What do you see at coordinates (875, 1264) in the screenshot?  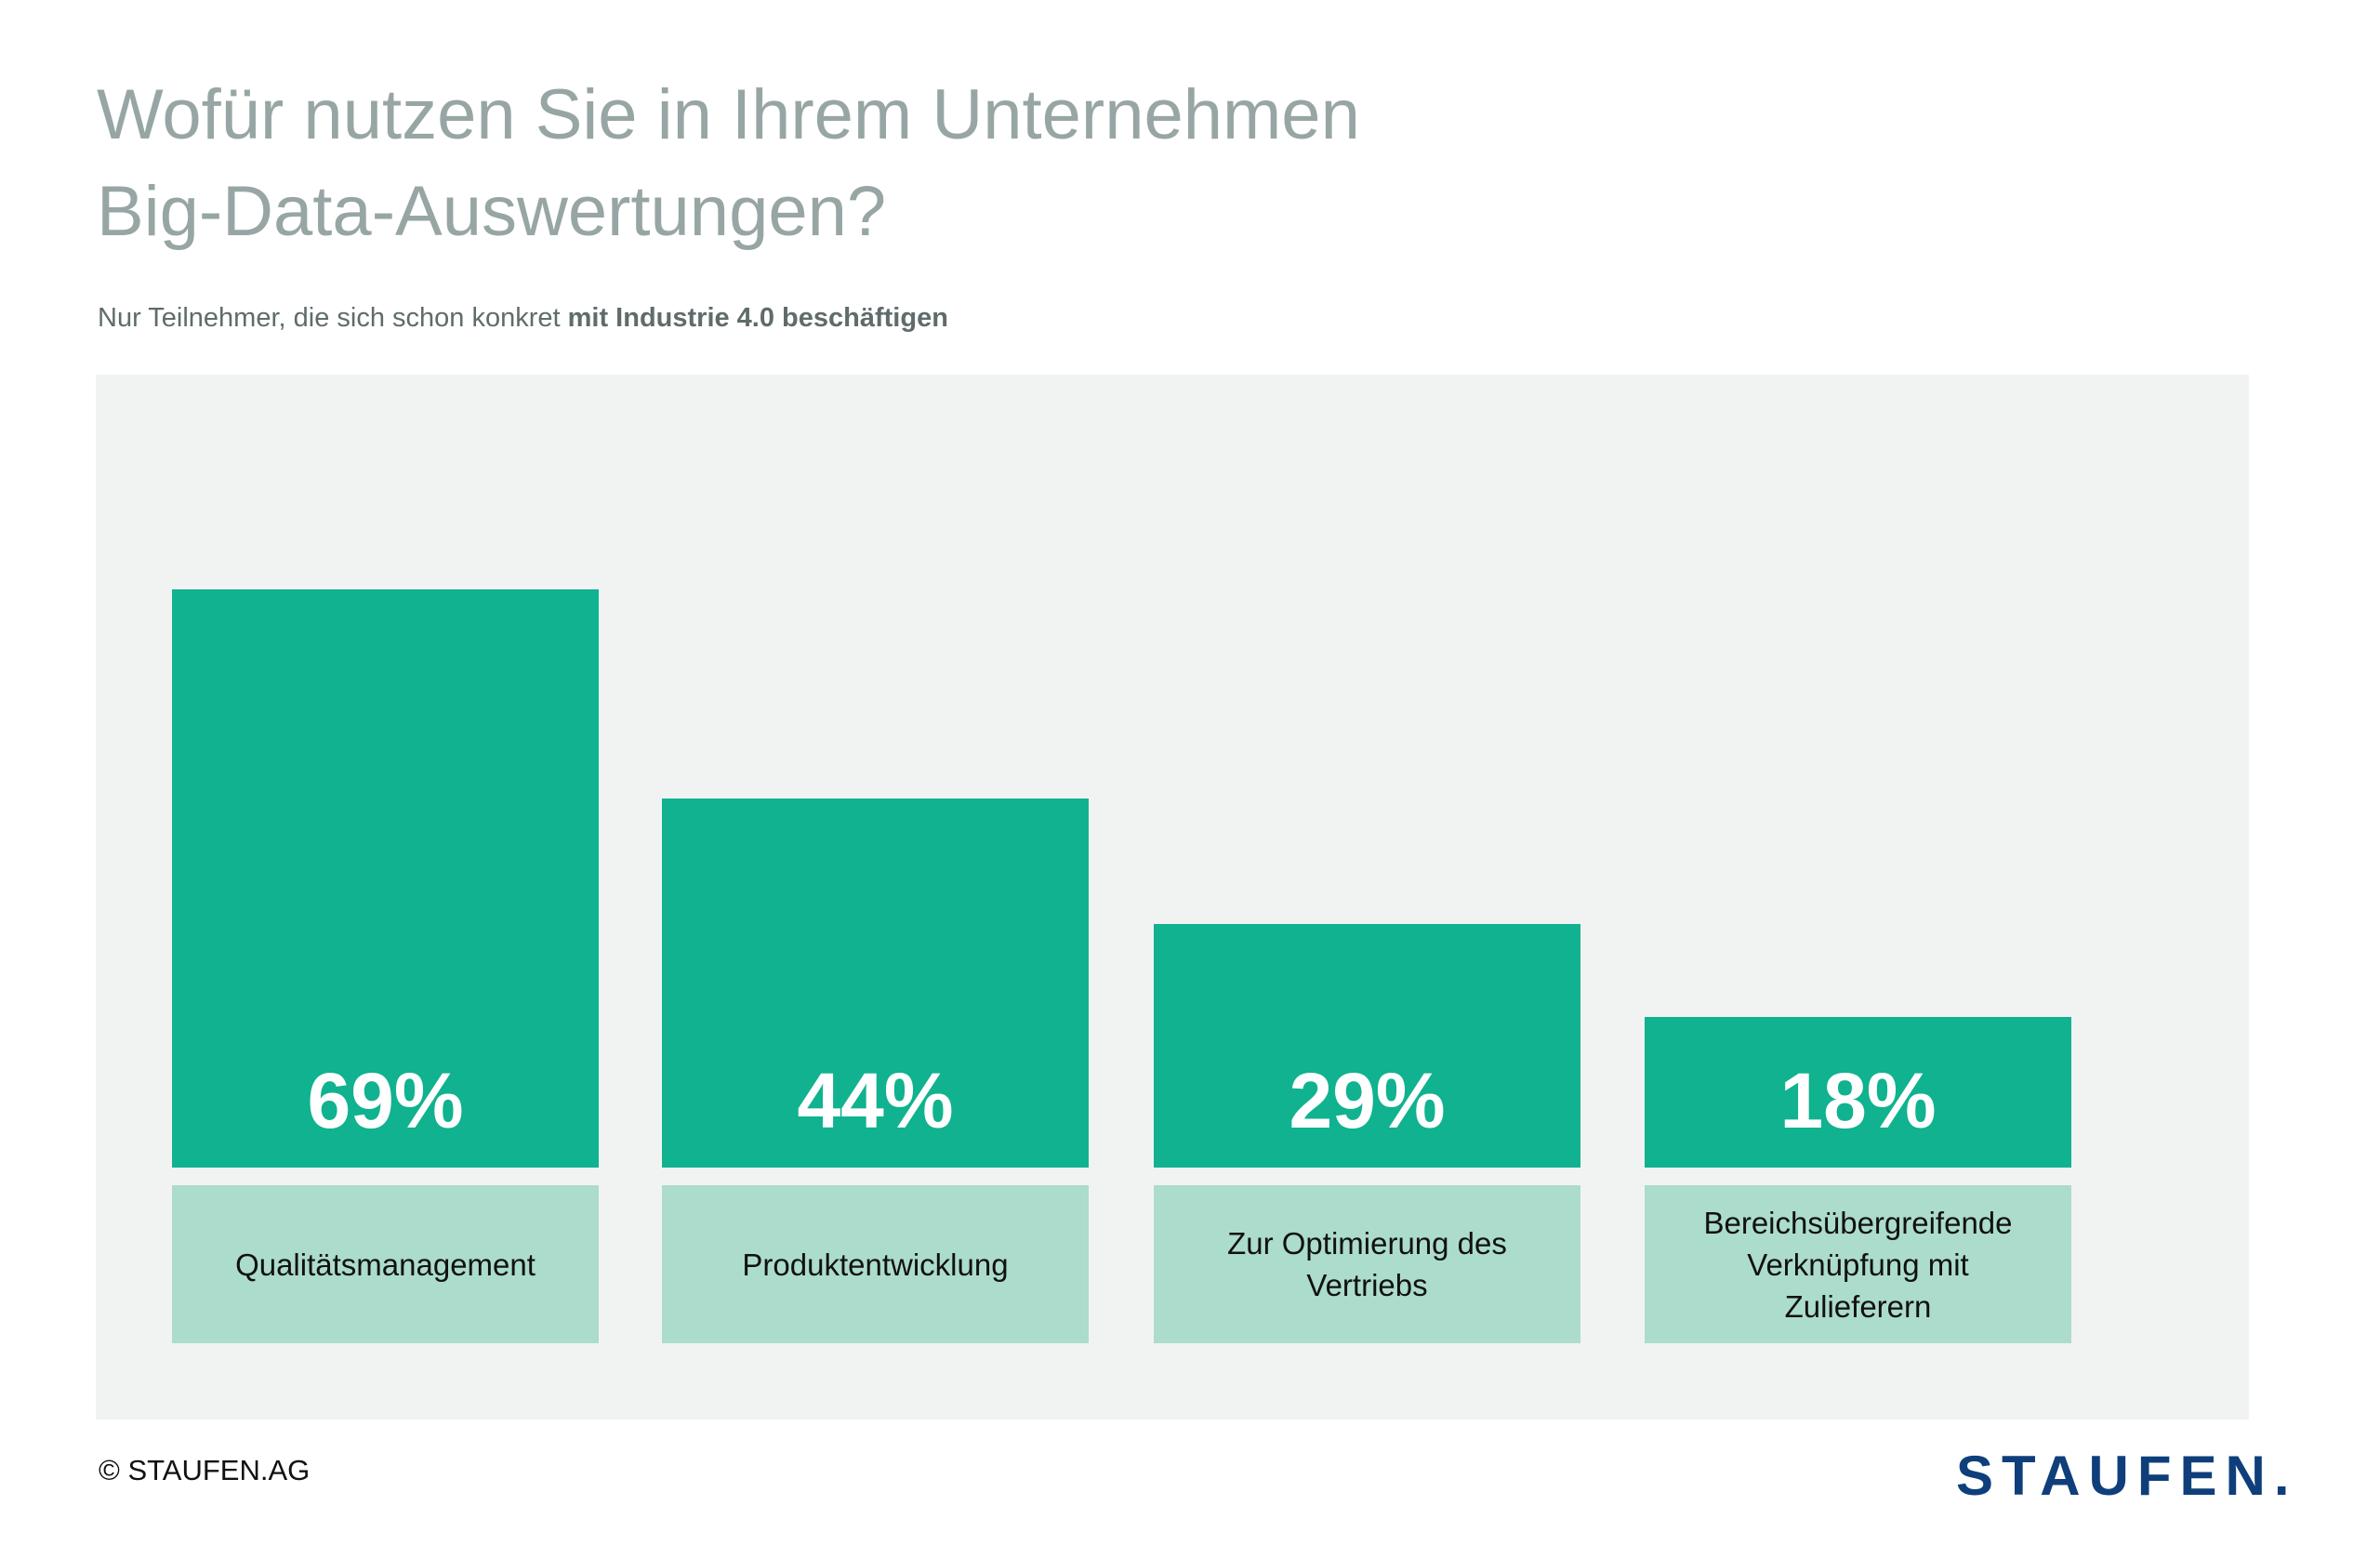 I see `category-label: Produktentwicklung` at bounding box center [875, 1264].